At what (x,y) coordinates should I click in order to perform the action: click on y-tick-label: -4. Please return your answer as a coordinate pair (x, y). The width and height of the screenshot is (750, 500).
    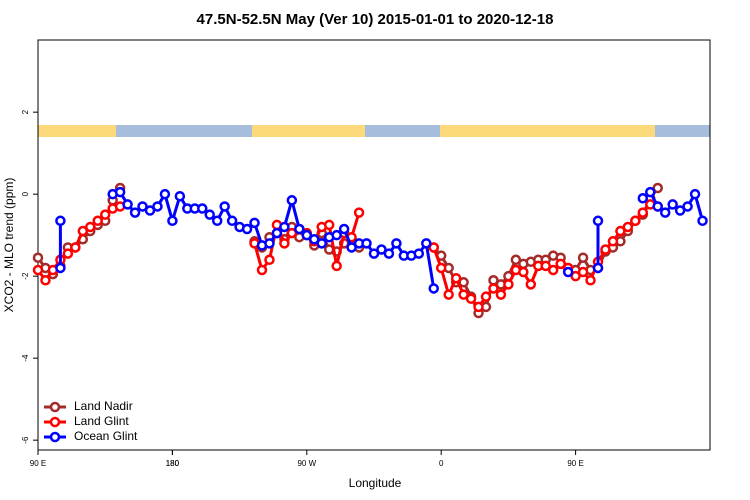
    Looking at the image, I should click on (25, 358).